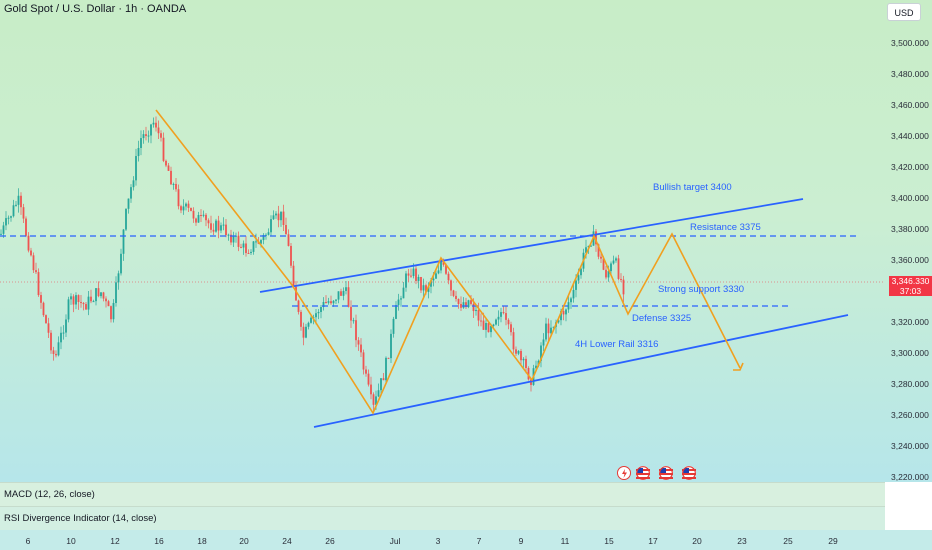 The height and width of the screenshot is (550, 932). What do you see at coordinates (442, 494) in the screenshot?
I see `macd-pane: MACD (12, 26, close)` at bounding box center [442, 494].